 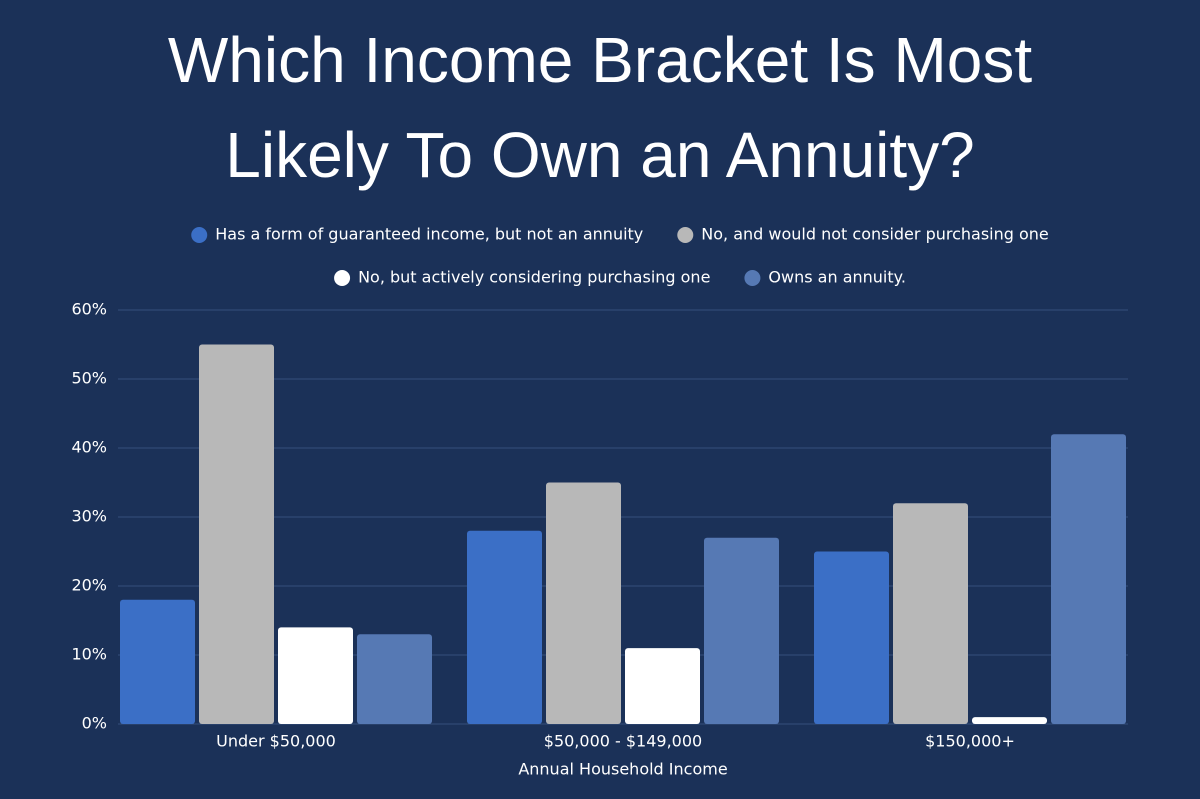 What do you see at coordinates (623, 741) in the screenshot?
I see `x-tick-label: $50,000 - $149,000` at bounding box center [623, 741].